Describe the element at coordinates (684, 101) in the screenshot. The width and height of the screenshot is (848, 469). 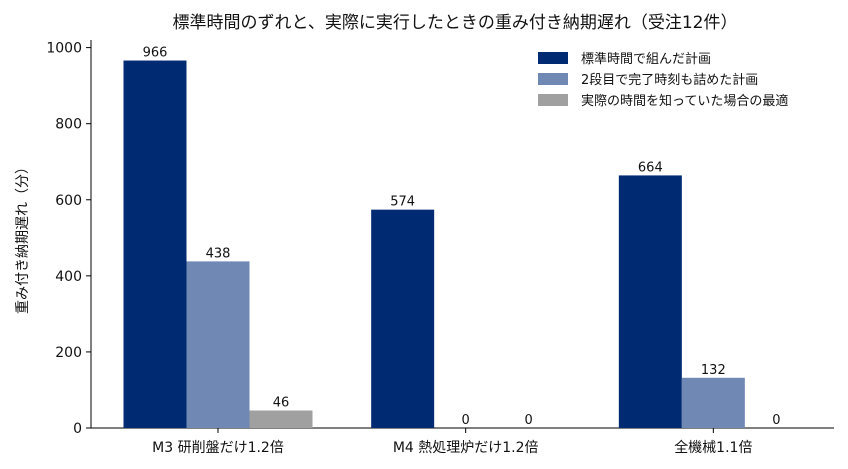
I see `legend-label: 実際の時間を知っていた場合の最適` at that location.